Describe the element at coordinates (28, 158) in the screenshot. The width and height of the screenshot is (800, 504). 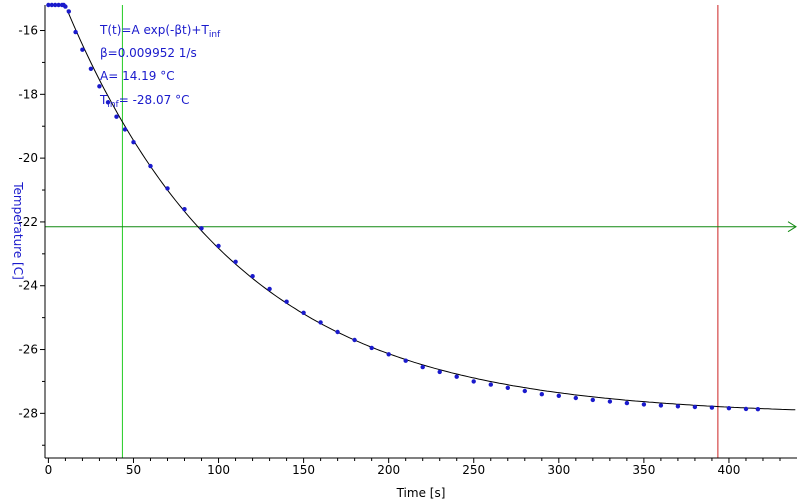
I see `y-tick-label--20: -20` at that location.